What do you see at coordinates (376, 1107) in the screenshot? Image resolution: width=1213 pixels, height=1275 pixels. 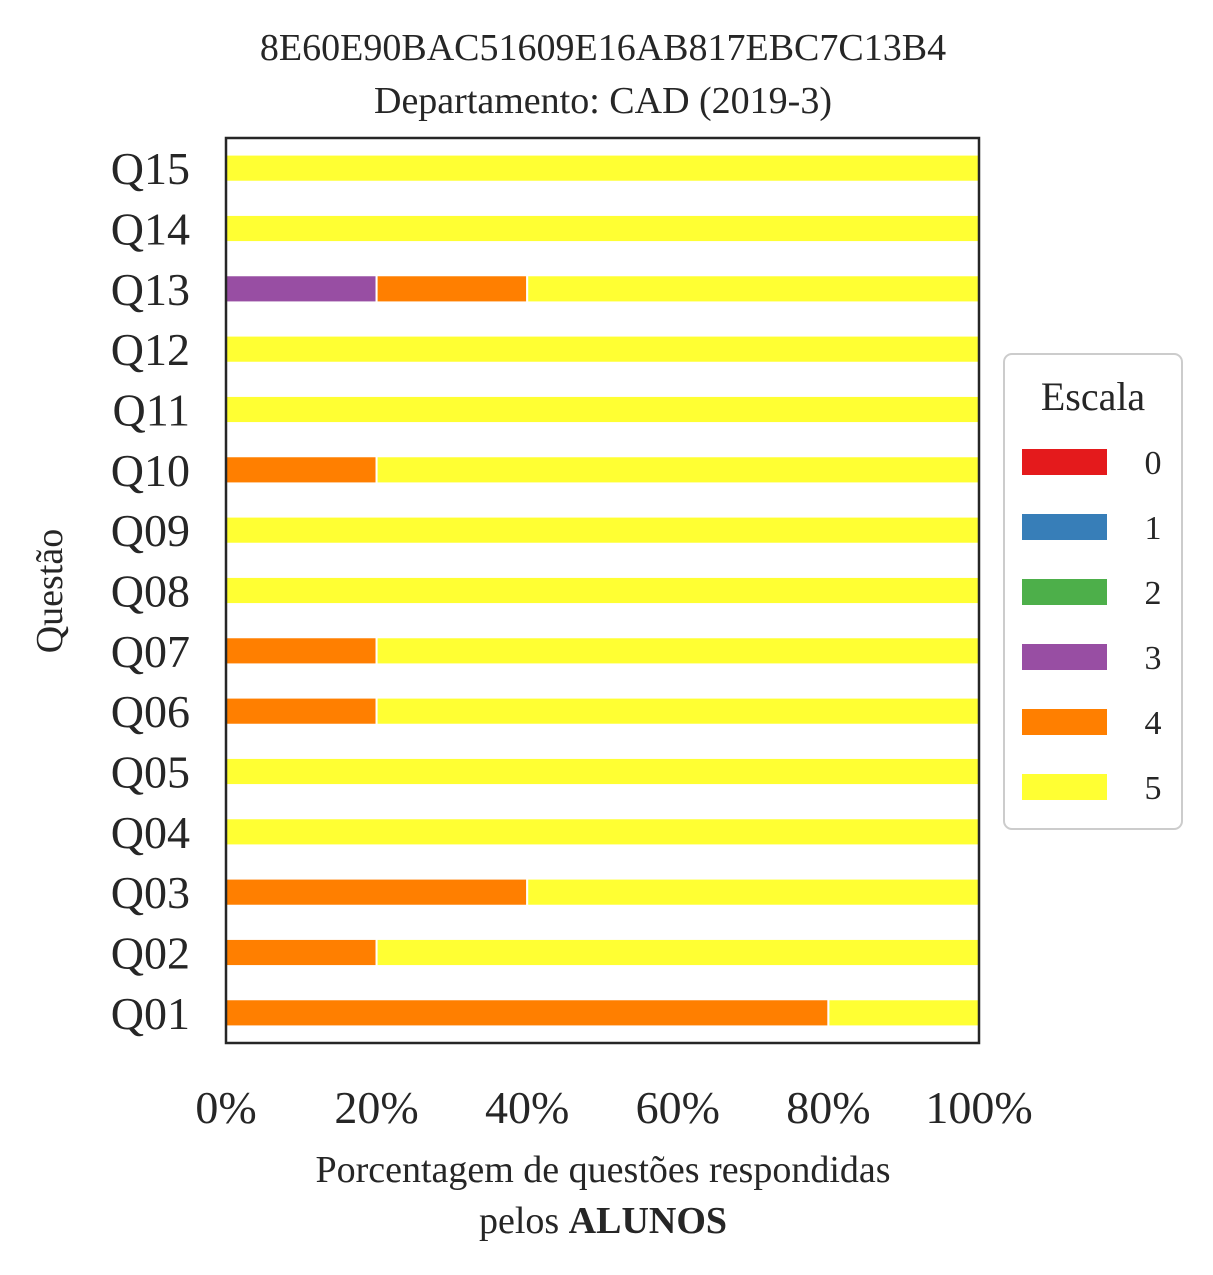 I see `x-tick-label: 20%` at bounding box center [376, 1107].